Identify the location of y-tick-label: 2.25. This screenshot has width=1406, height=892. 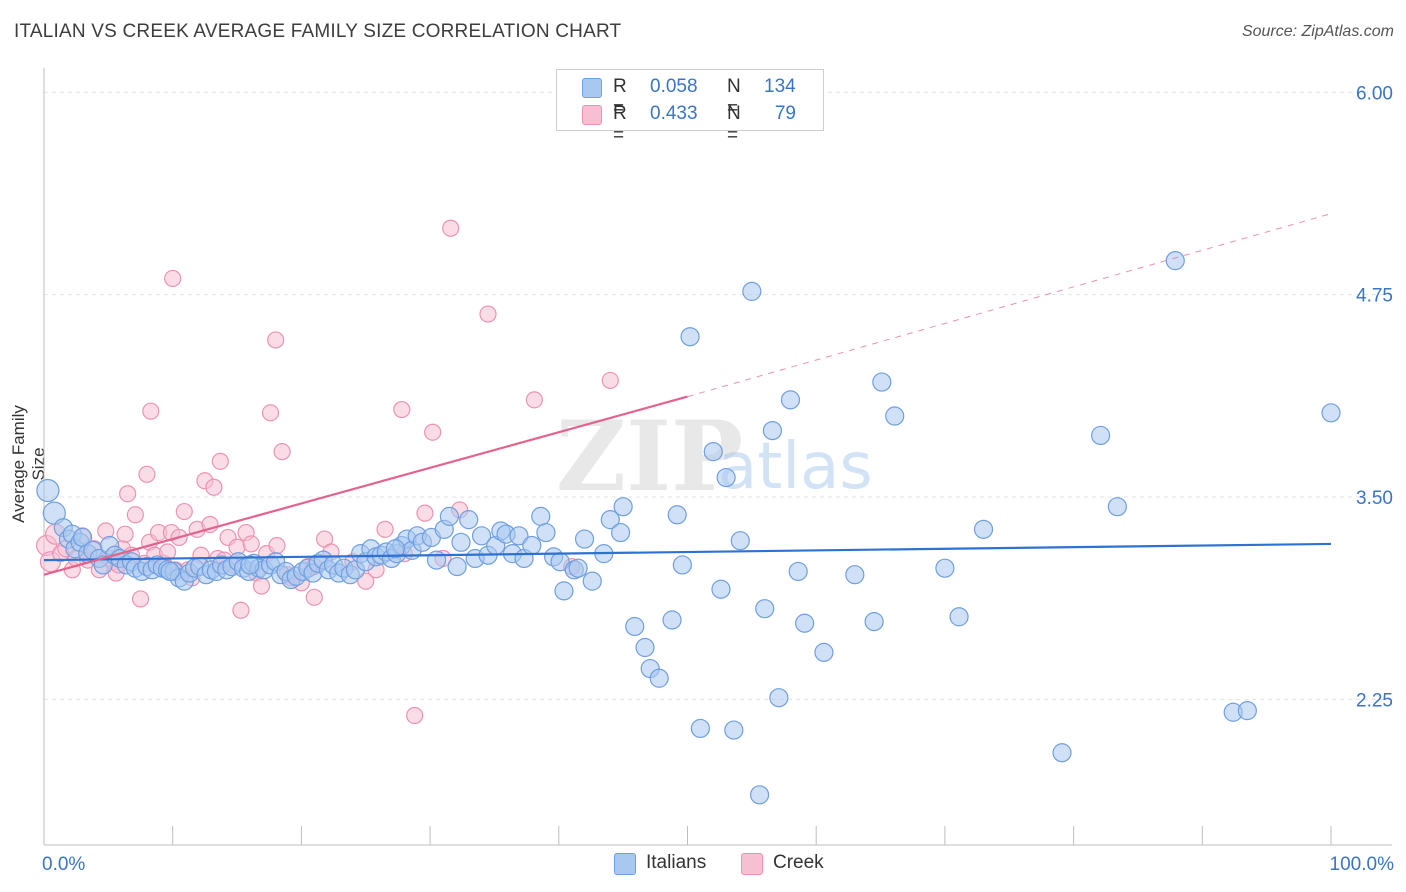
(1374, 700).